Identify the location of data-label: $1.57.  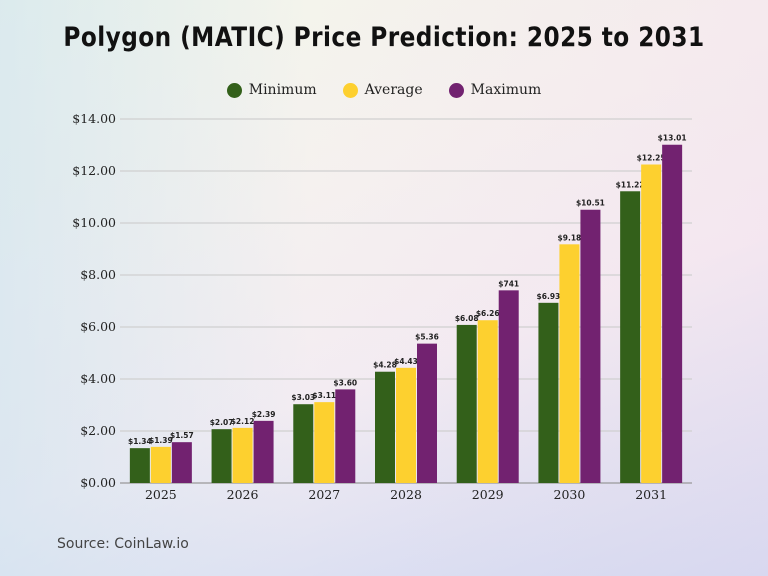
(182, 435).